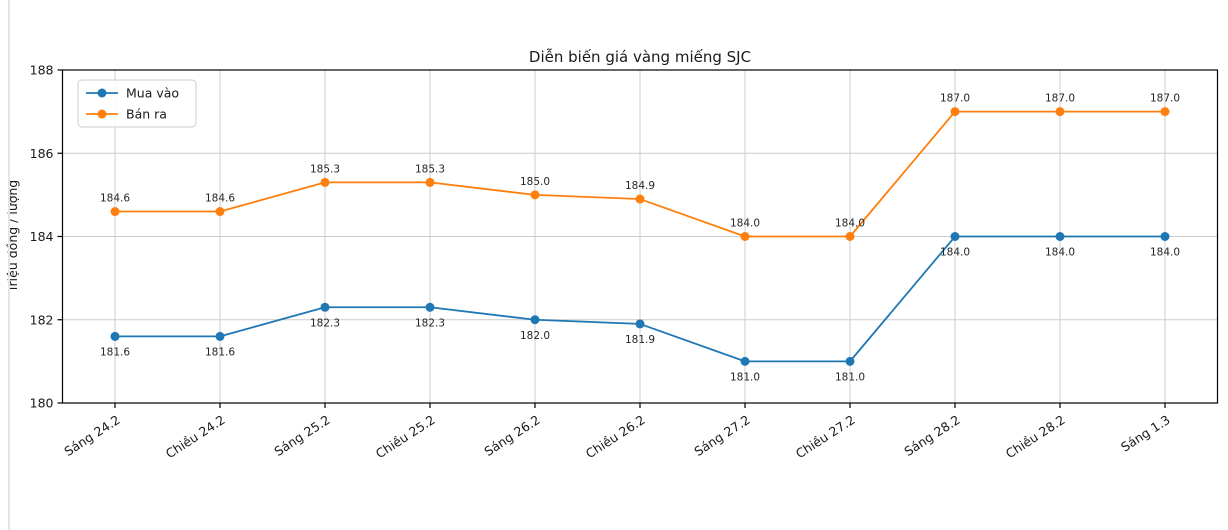 The height and width of the screenshot is (530, 1228). I want to click on legend: Mua vào Bán ra, so click(137, 103).